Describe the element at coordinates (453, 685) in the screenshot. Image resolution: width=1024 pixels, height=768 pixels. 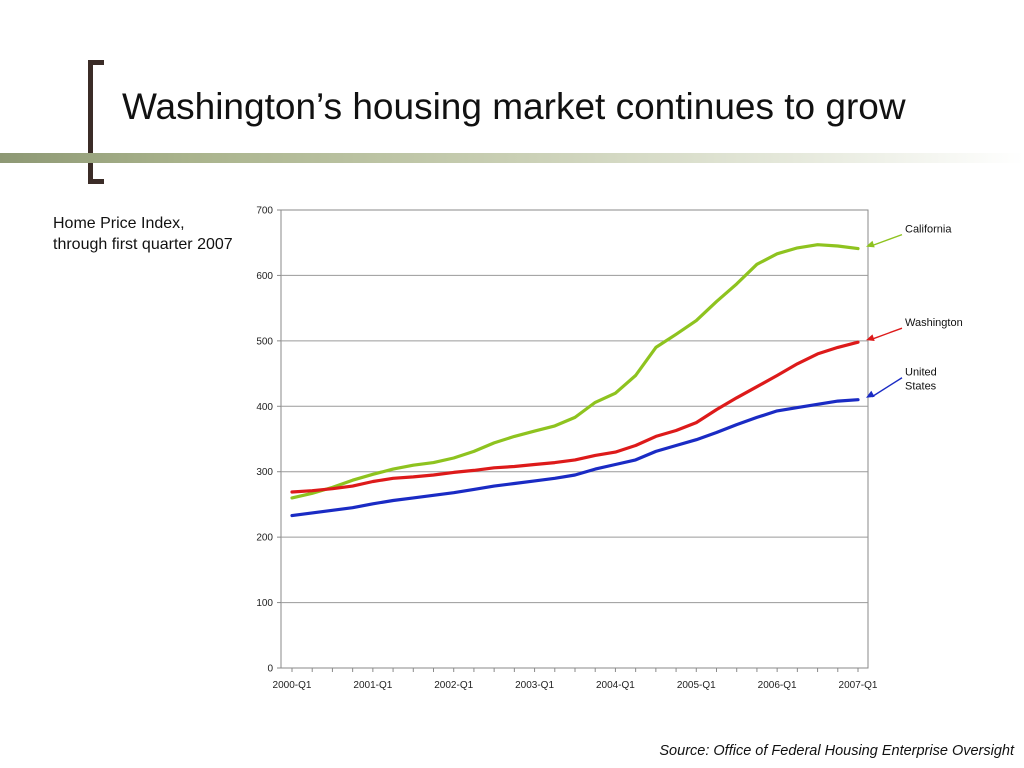
I see `x-tick-label: 2002-Q1` at that location.